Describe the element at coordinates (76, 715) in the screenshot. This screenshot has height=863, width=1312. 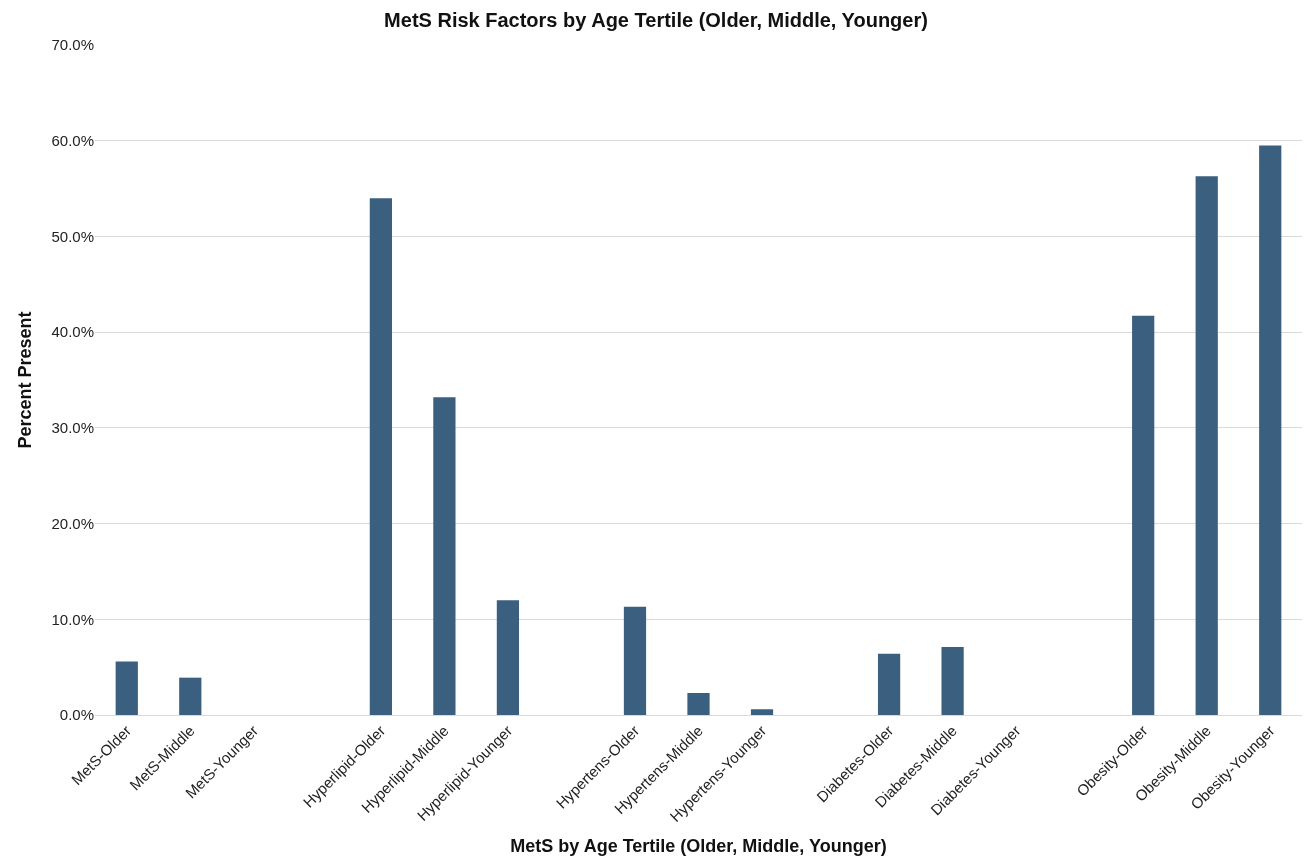
I see `y-tick-label: 0.0%` at that location.